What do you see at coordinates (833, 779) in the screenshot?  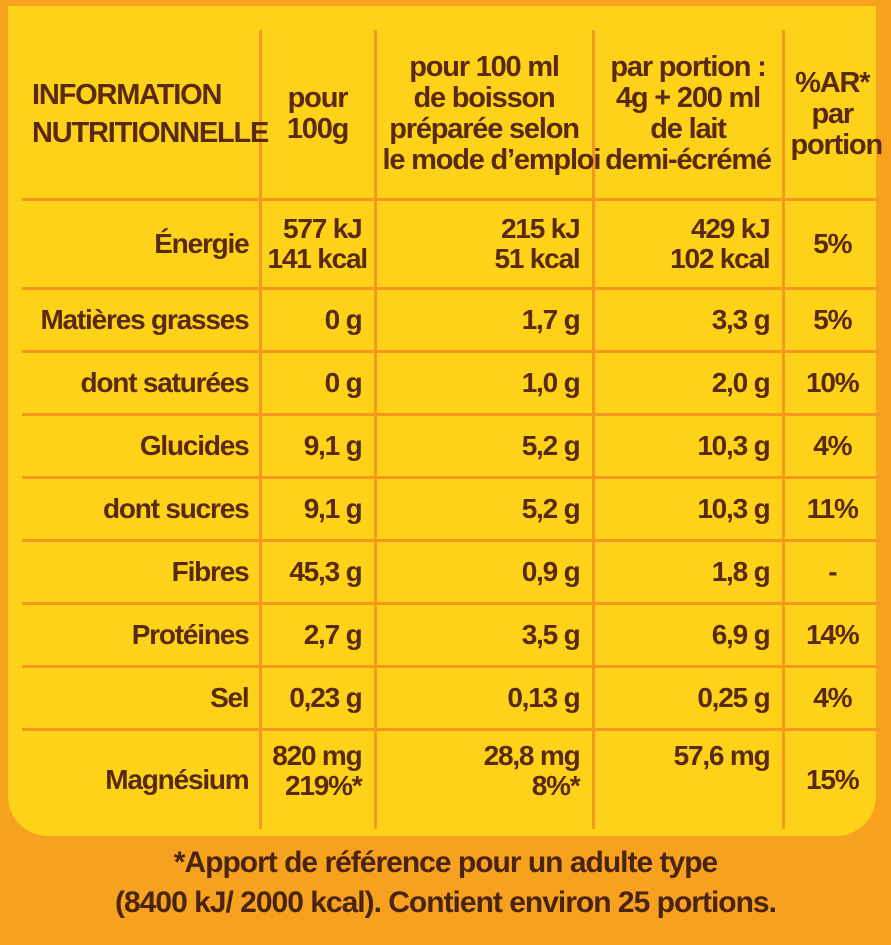 I see `value-ar: 15%` at bounding box center [833, 779].